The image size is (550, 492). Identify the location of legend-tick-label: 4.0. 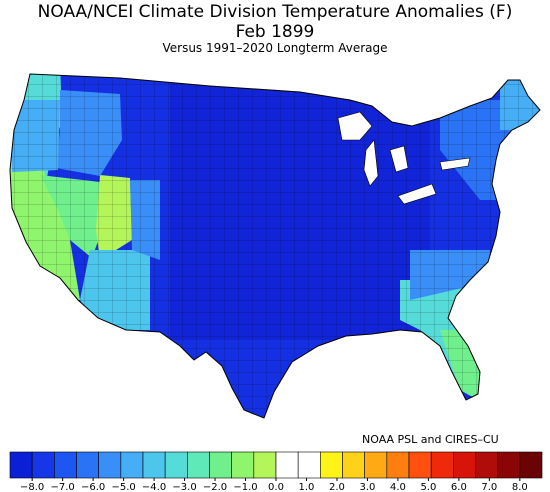
(398, 487).